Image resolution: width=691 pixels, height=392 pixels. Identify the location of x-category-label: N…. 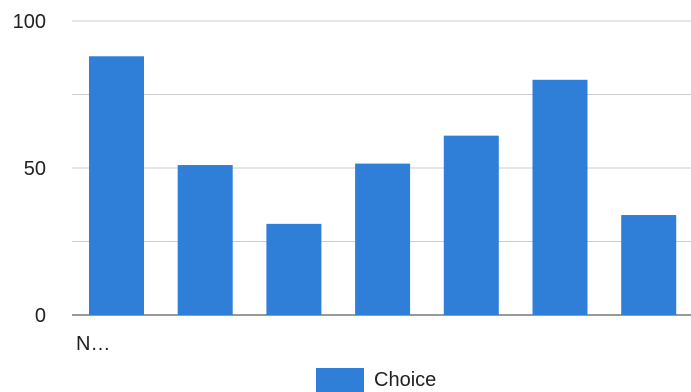
(93, 344).